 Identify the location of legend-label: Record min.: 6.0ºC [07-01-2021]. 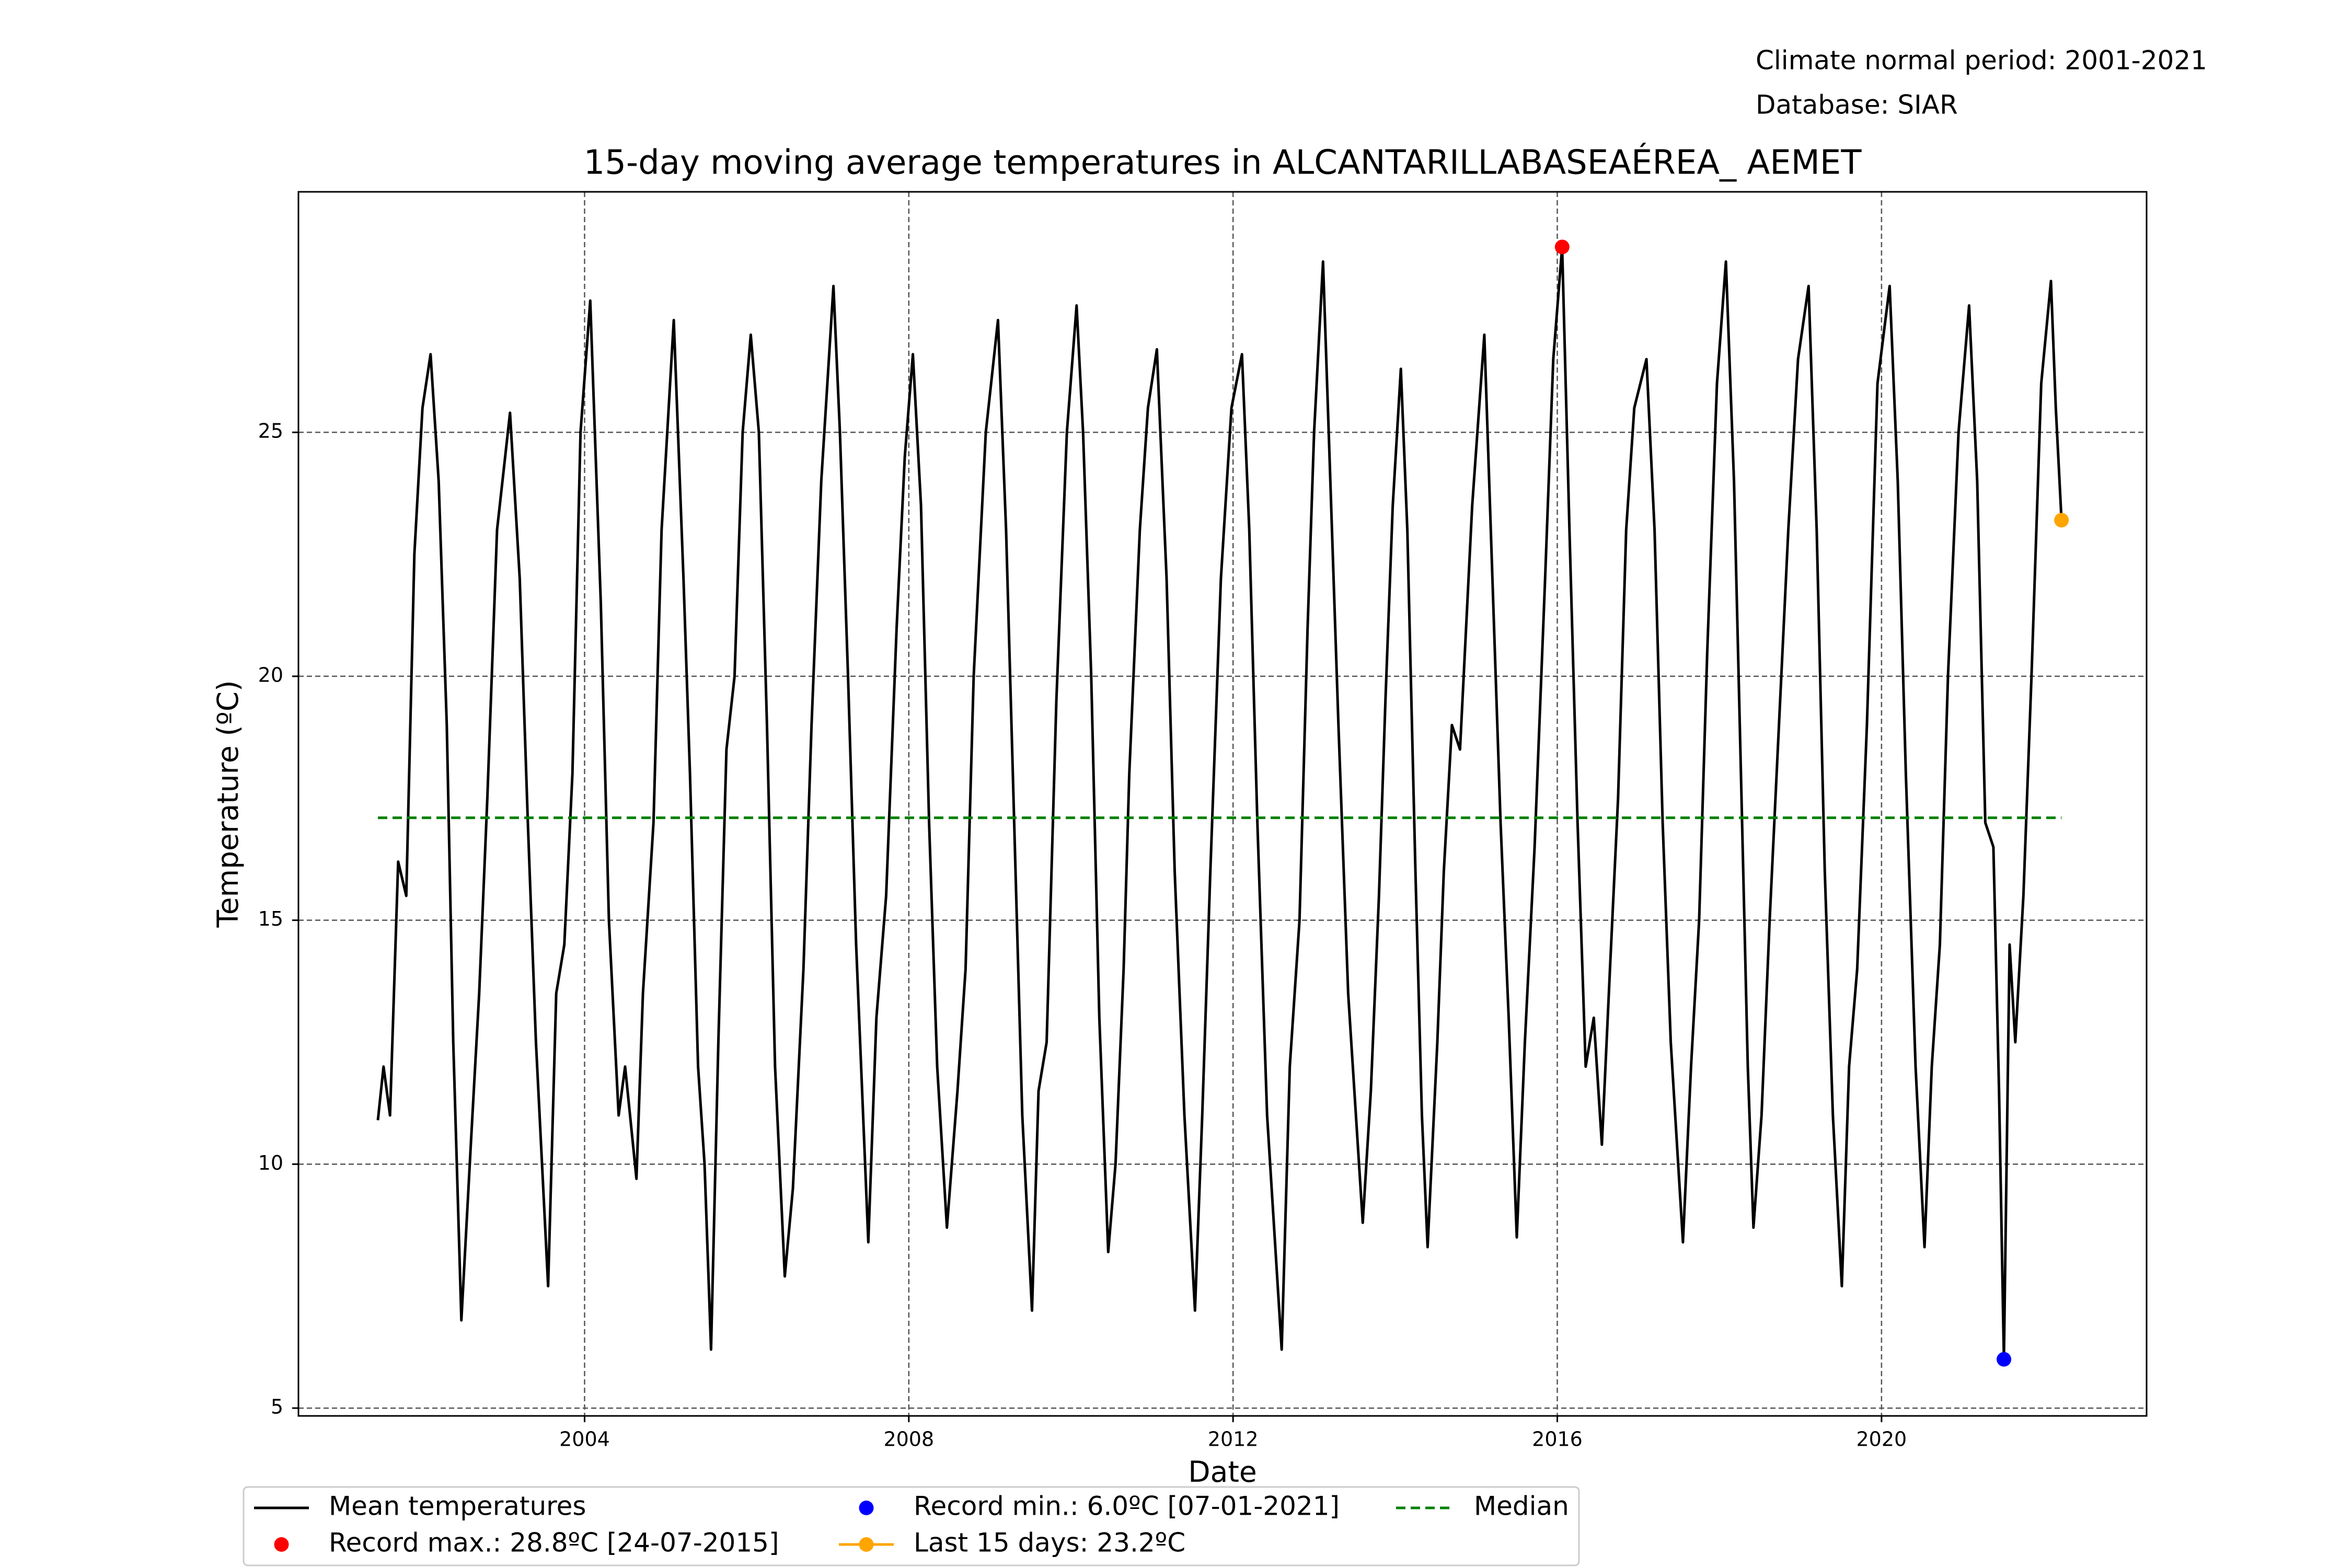
(1127, 1506).